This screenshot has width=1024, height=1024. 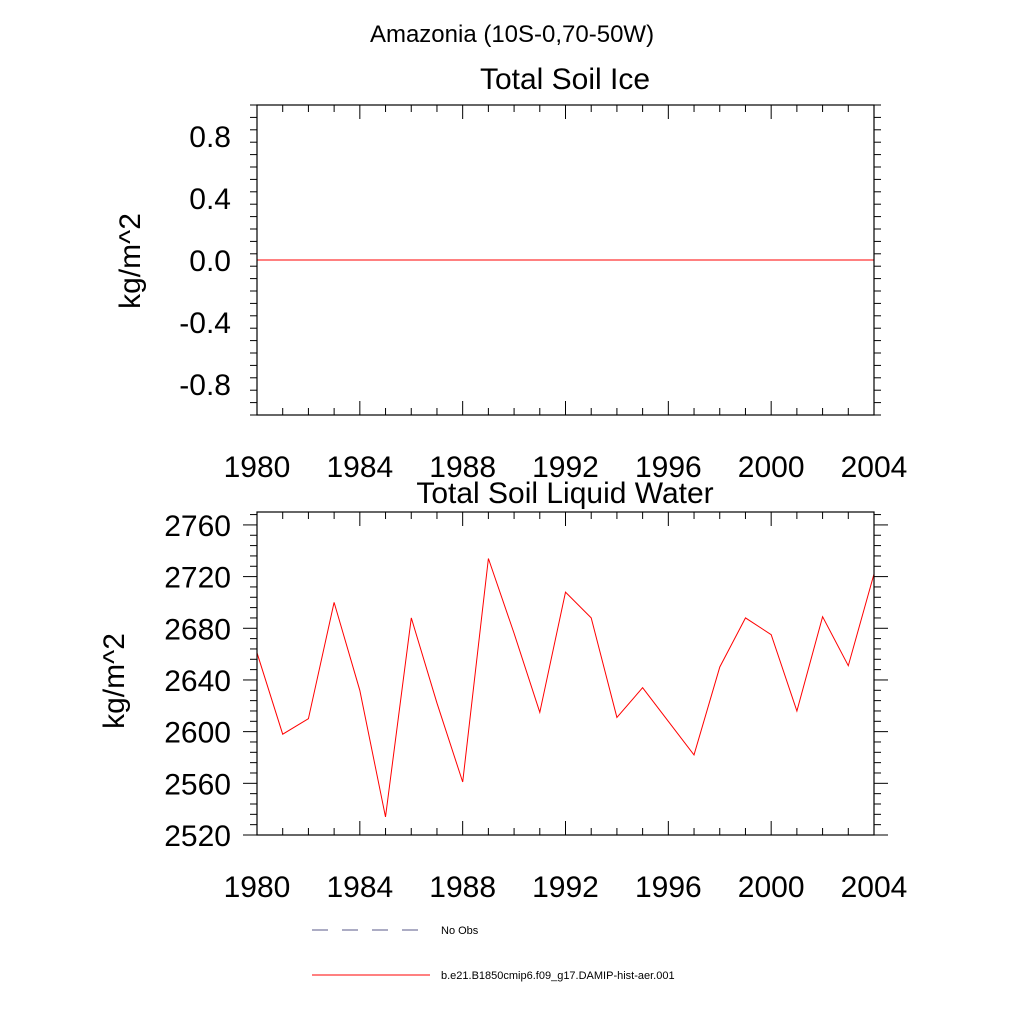 I want to click on y-tick-label: 2520, so click(x=197, y=836).